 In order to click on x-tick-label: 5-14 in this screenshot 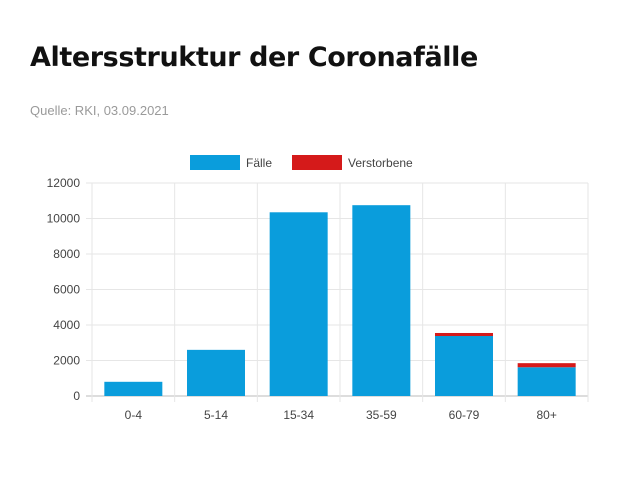, I will do `click(216, 415)`.